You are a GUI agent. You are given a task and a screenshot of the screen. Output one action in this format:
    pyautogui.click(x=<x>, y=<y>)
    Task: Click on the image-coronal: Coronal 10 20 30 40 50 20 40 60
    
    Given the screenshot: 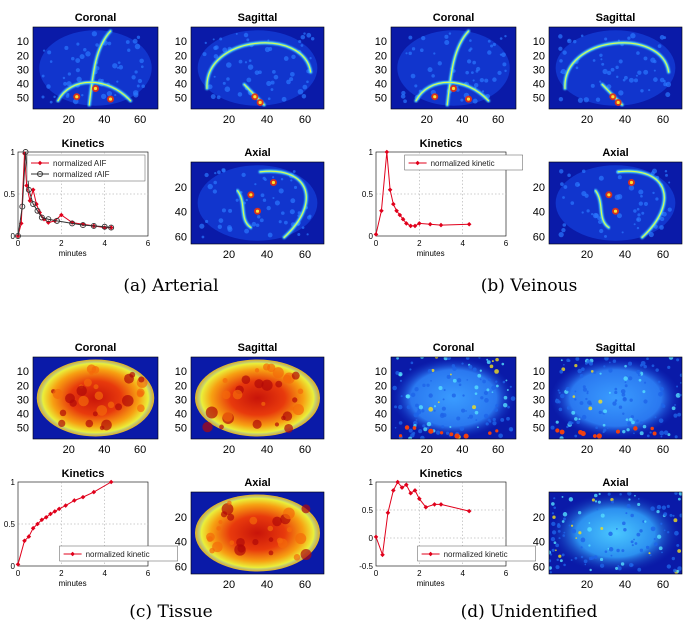 What is the action you would take?
    pyautogui.click(x=446, y=69)
    